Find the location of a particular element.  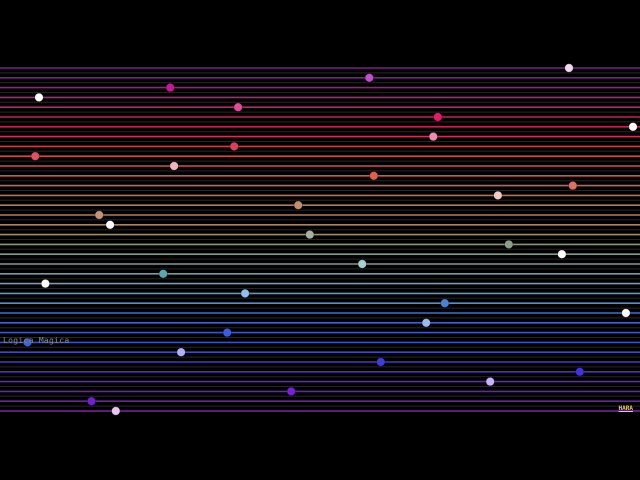

app-title-label: Logica Magica is located at coordinates (36, 340).